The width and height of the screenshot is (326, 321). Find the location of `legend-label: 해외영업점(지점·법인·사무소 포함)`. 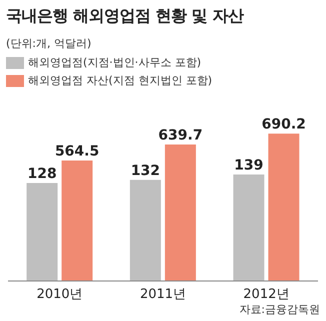

legend-label: 해외영업점(지점·법인·사무소 포함) is located at coordinates (115, 62).